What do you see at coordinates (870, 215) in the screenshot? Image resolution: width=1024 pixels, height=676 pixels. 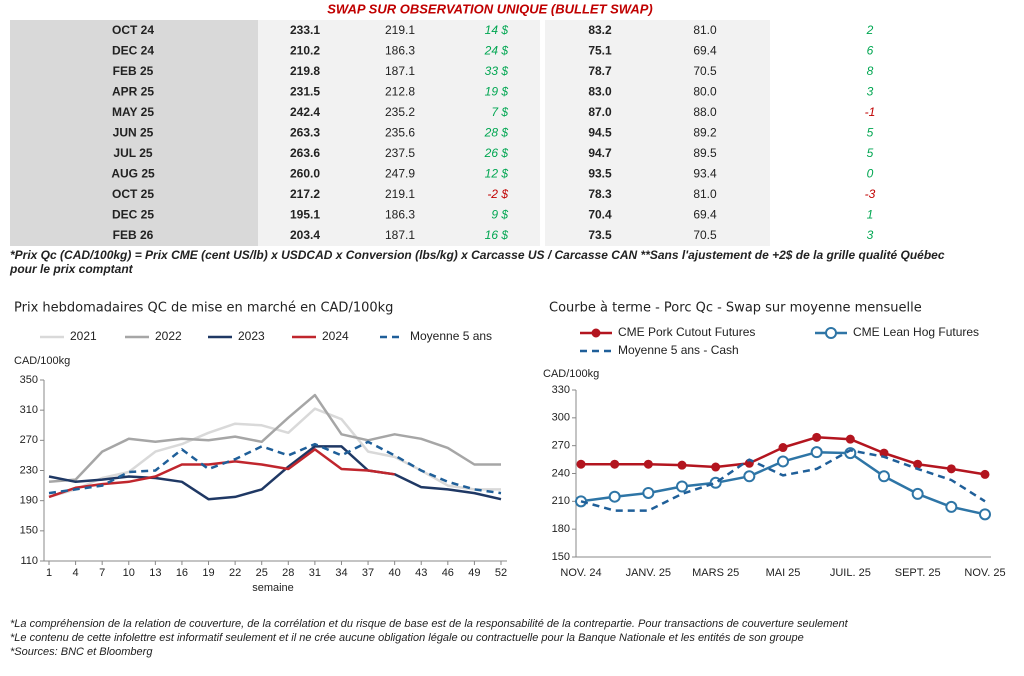 I see `table-cell: 1` at bounding box center [870, 215].